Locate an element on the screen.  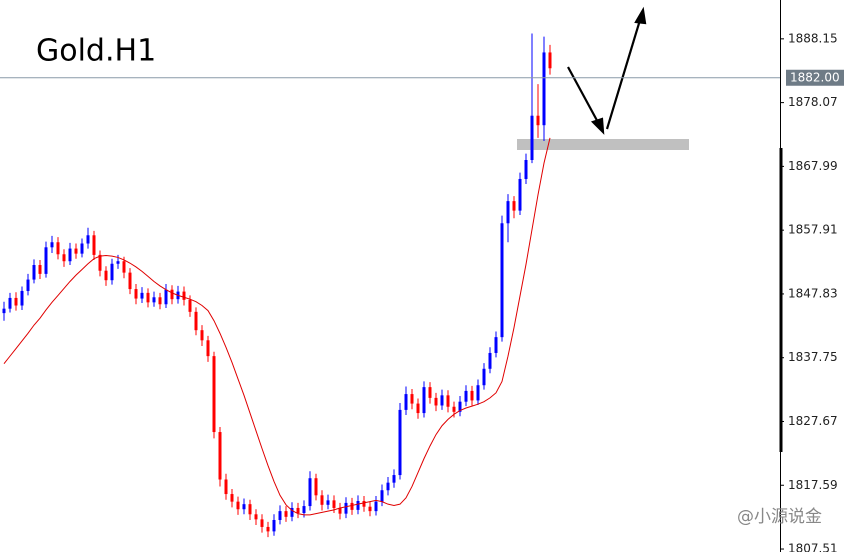
price-label-box is located at coordinates (815, 77).